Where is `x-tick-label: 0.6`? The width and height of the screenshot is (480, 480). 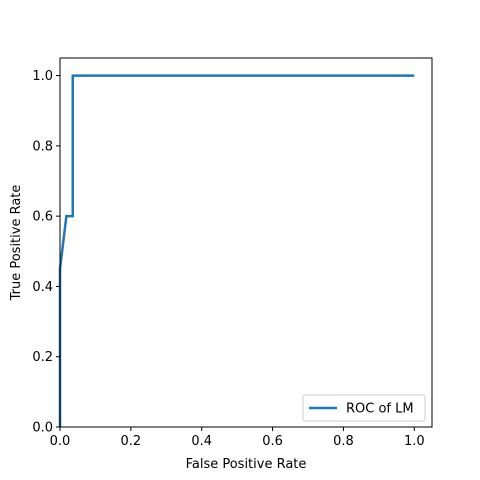 x-tick-label: 0.6 is located at coordinates (272, 441).